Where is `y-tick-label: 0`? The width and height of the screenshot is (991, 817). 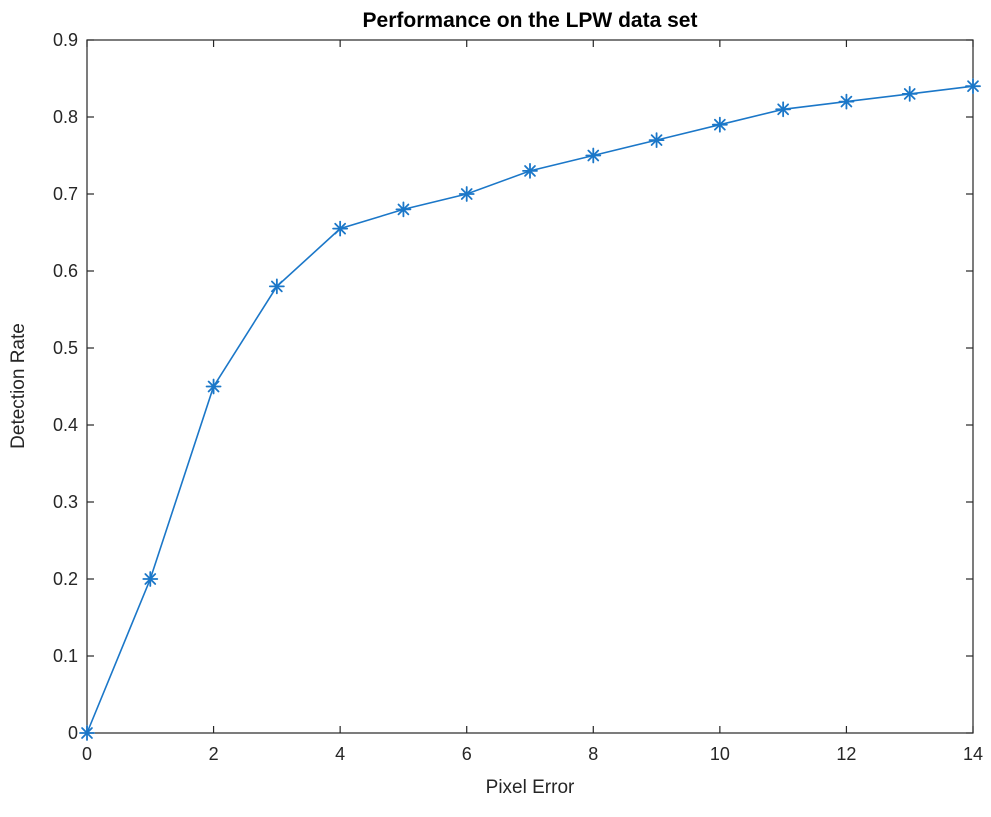
y-tick-label: 0 is located at coordinates (73, 733).